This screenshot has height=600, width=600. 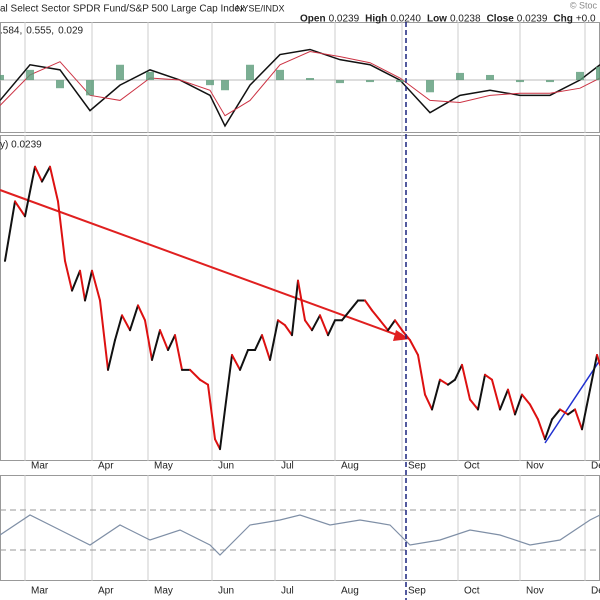 I want to click on quote-label: Open, so click(x=313, y=19).